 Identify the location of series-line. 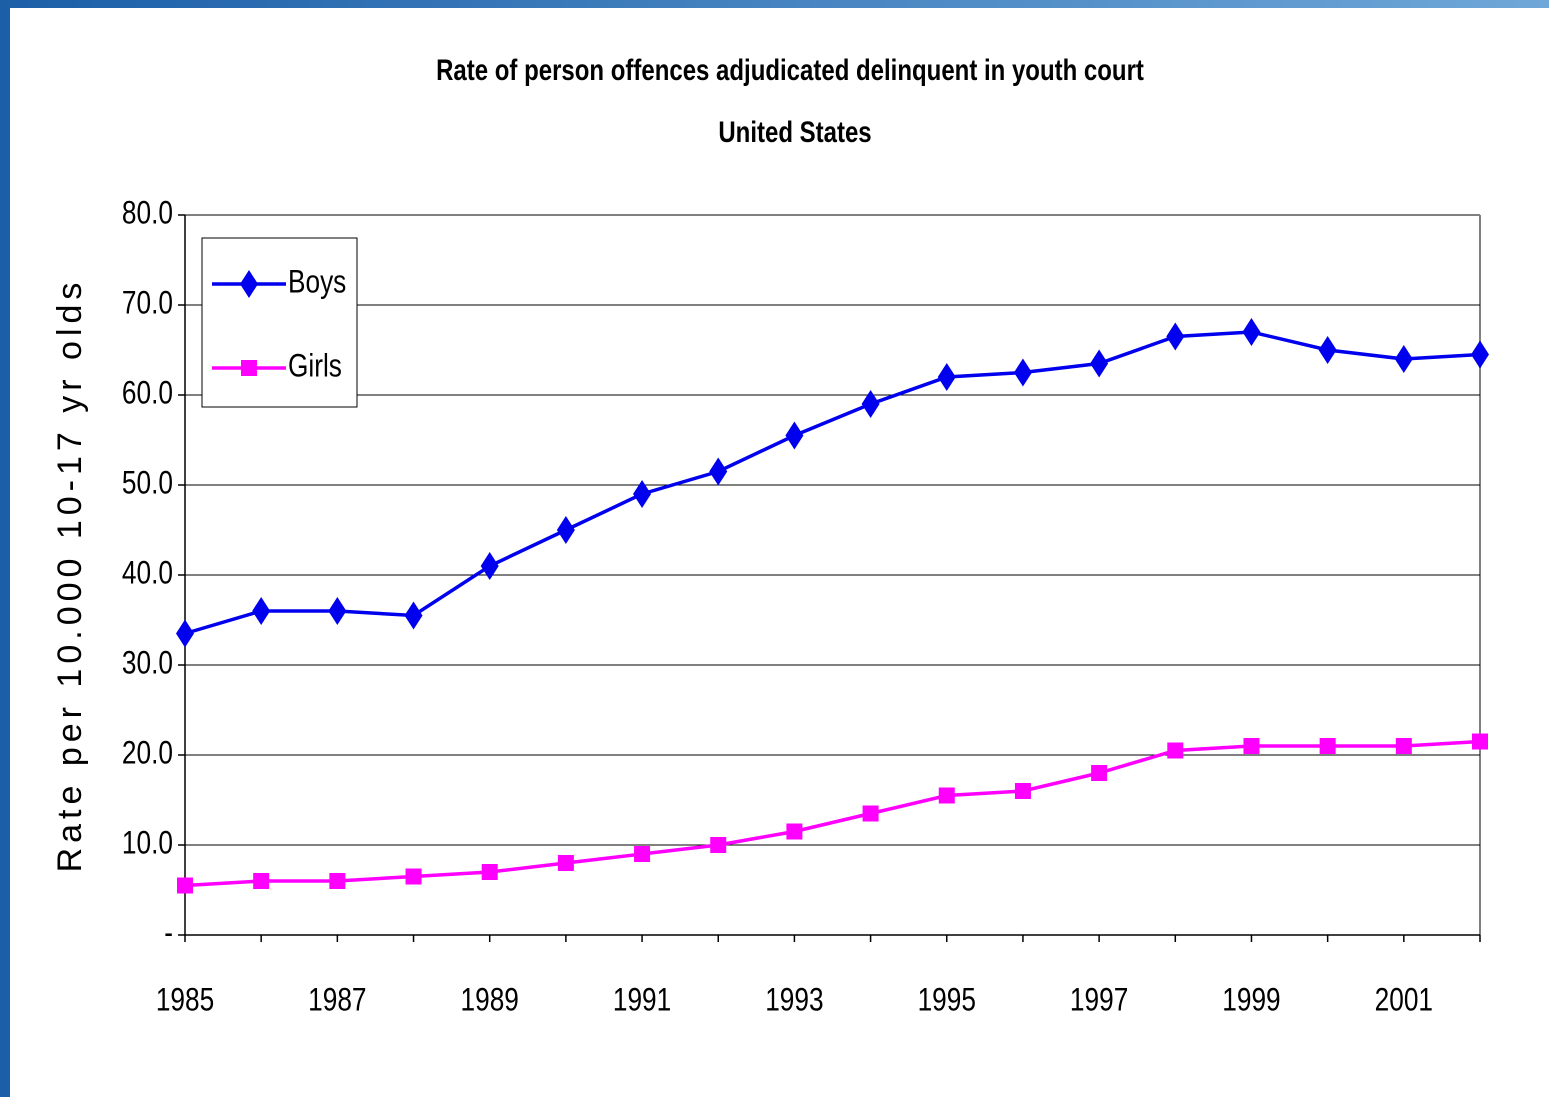
(832, 813).